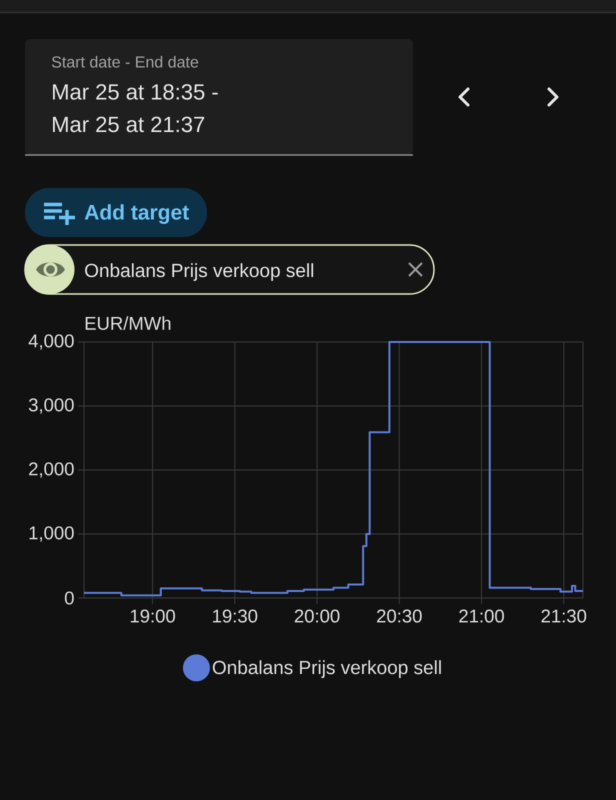  Describe the element at coordinates (317, 616) in the screenshot. I see `x-tick-label: 20:00` at that location.